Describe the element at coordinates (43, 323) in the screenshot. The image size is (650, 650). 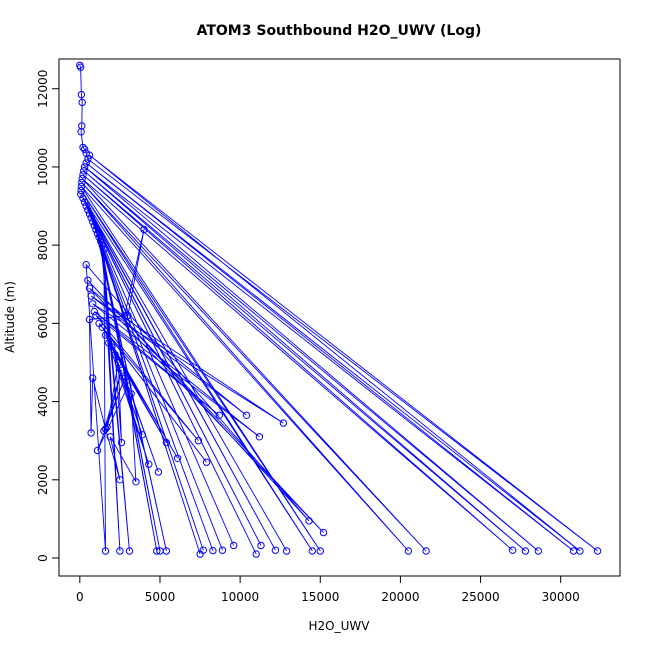
I see `y-tick-label: 6000` at that location.